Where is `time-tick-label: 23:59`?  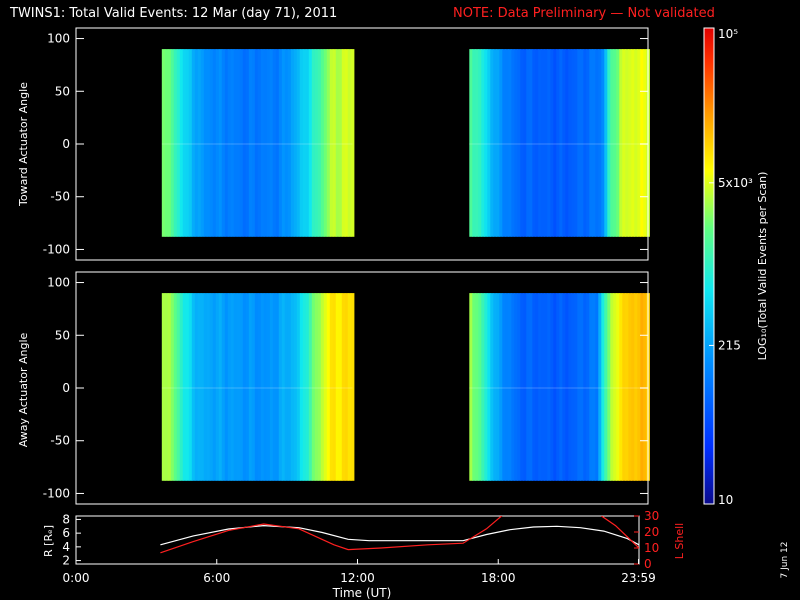 time-tick-label: 23:59 is located at coordinates (638, 578).